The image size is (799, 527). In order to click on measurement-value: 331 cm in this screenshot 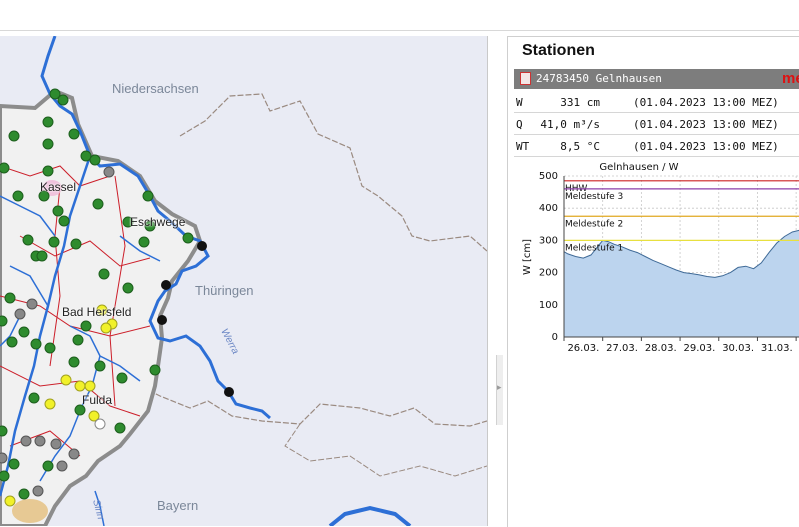, I will do `click(580, 102)`.